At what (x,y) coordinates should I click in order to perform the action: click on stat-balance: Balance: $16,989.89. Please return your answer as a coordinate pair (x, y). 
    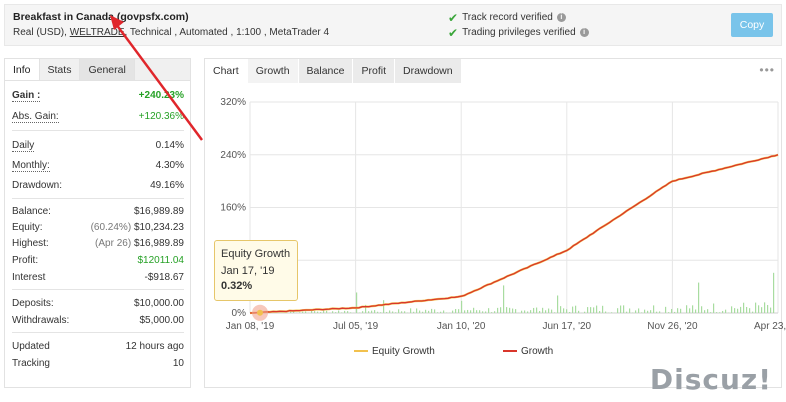
    Looking at the image, I should click on (98, 212).